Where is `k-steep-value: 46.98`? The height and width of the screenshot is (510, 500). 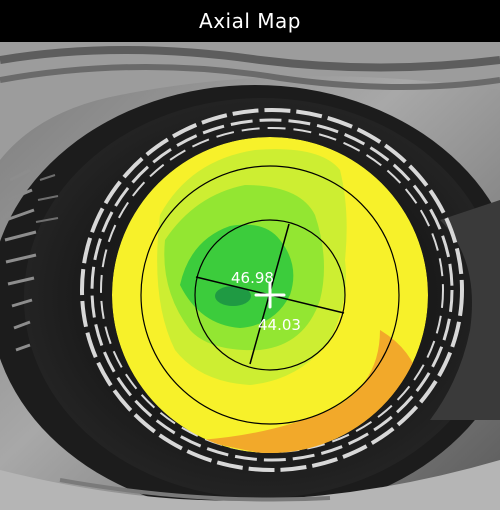
k-steep-value: 46.98 is located at coordinates (252, 278).